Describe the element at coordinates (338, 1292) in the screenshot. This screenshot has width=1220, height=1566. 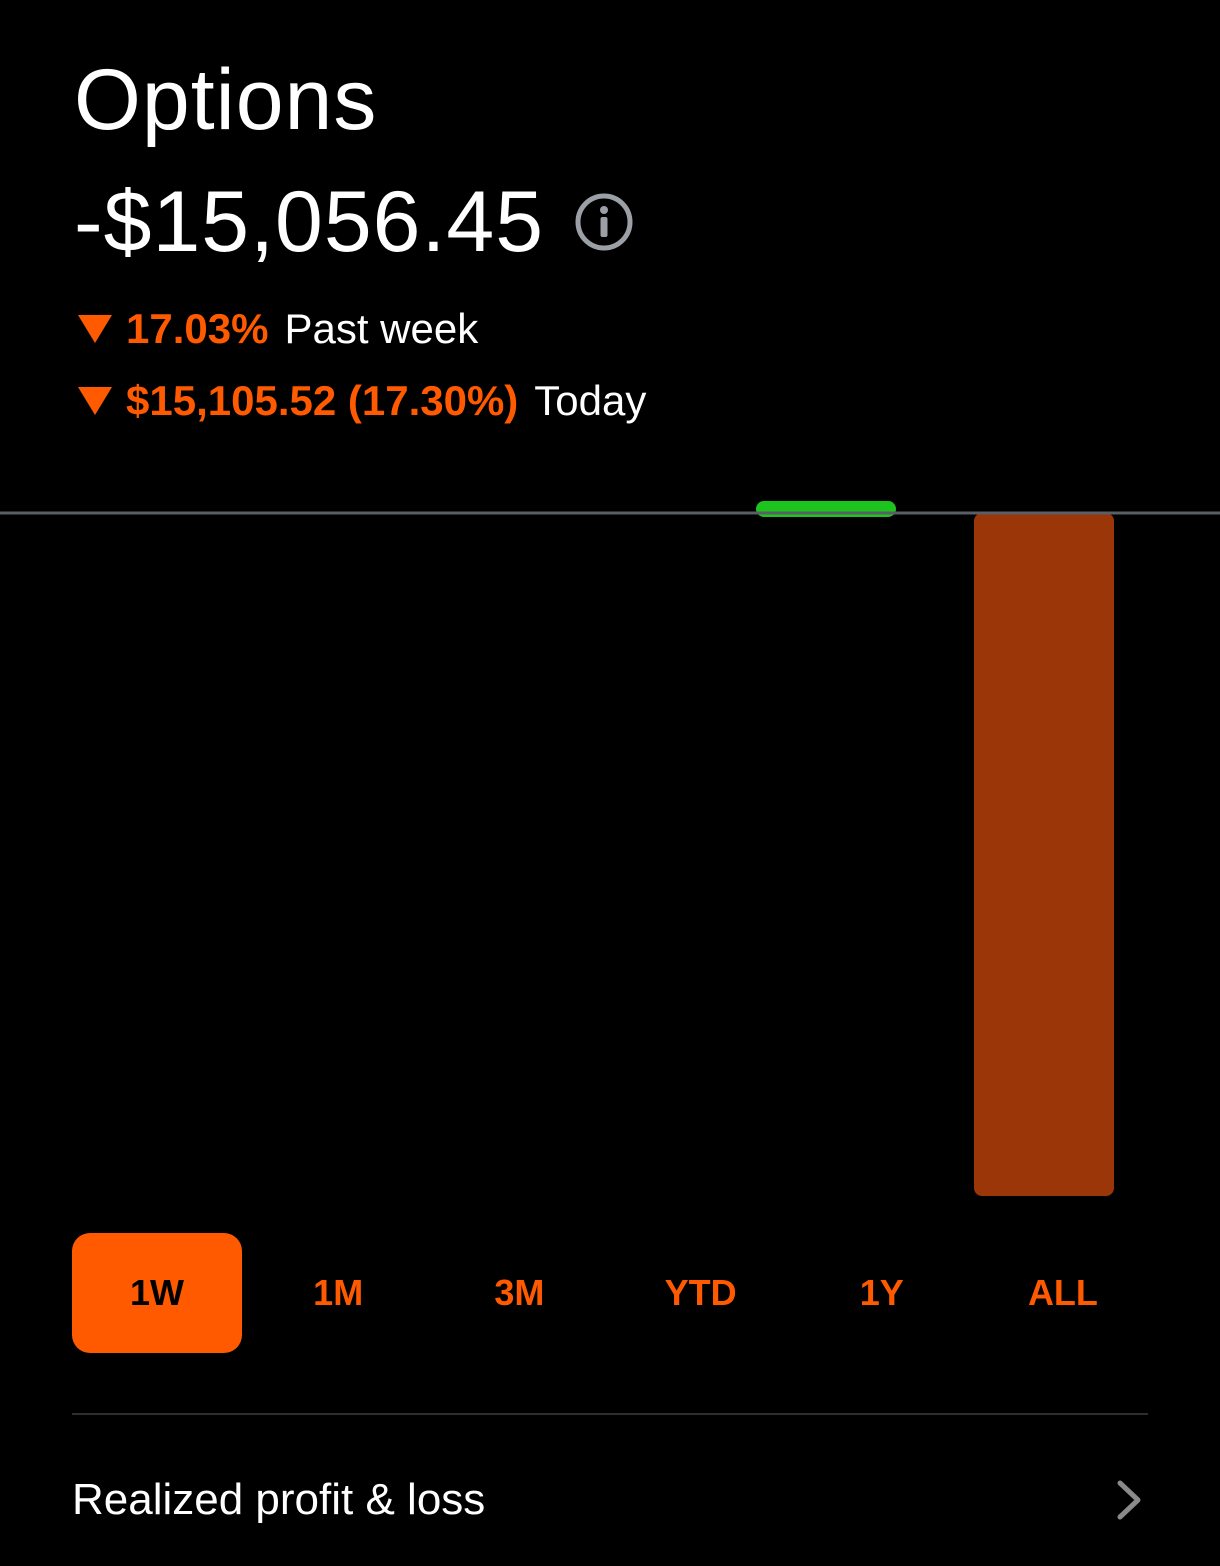
I see `range-option-1m: 1M` at that location.